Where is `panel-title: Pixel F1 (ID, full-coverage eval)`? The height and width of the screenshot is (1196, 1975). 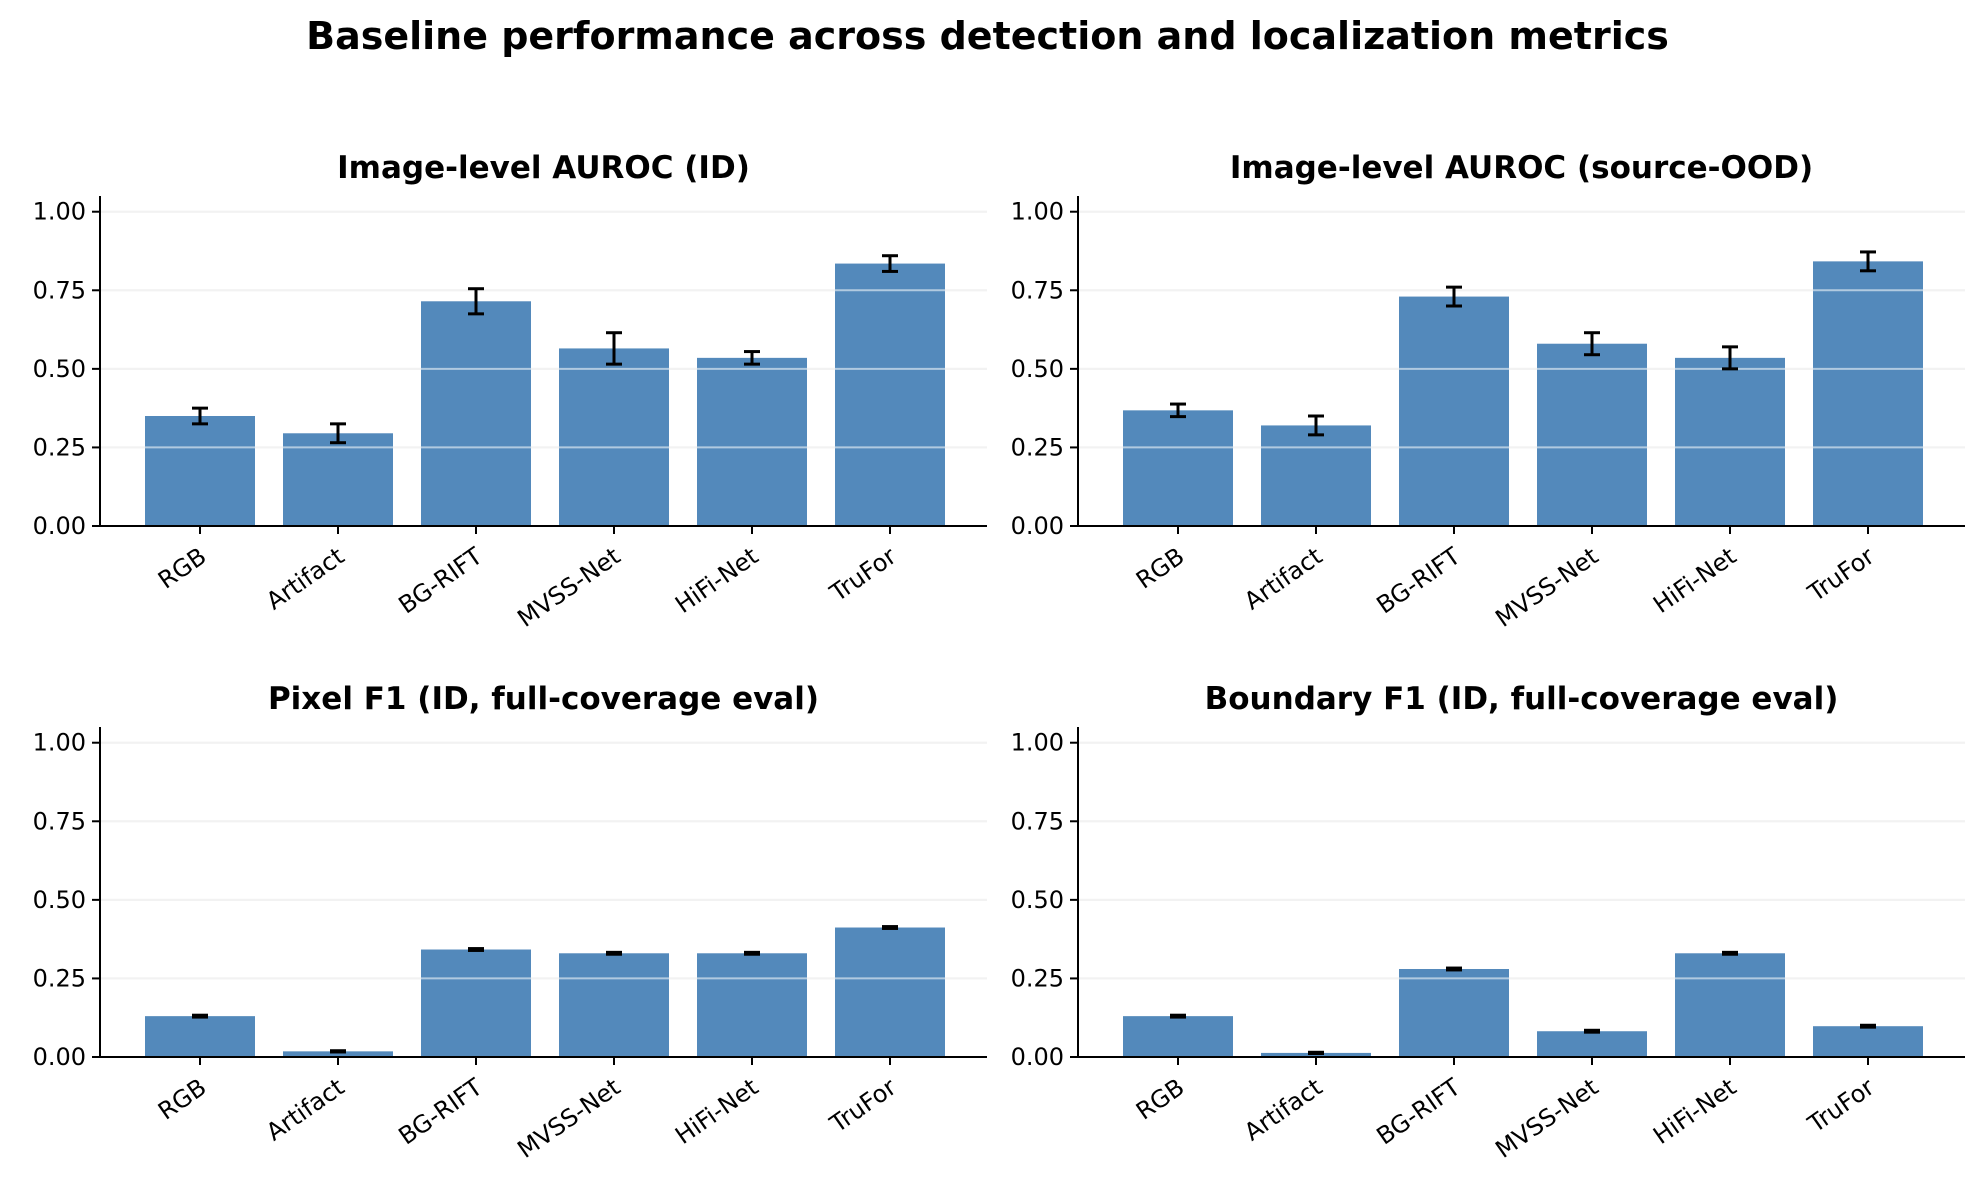
panel-title: Pixel F1 (ID, full-coverage eval) is located at coordinates (543, 699).